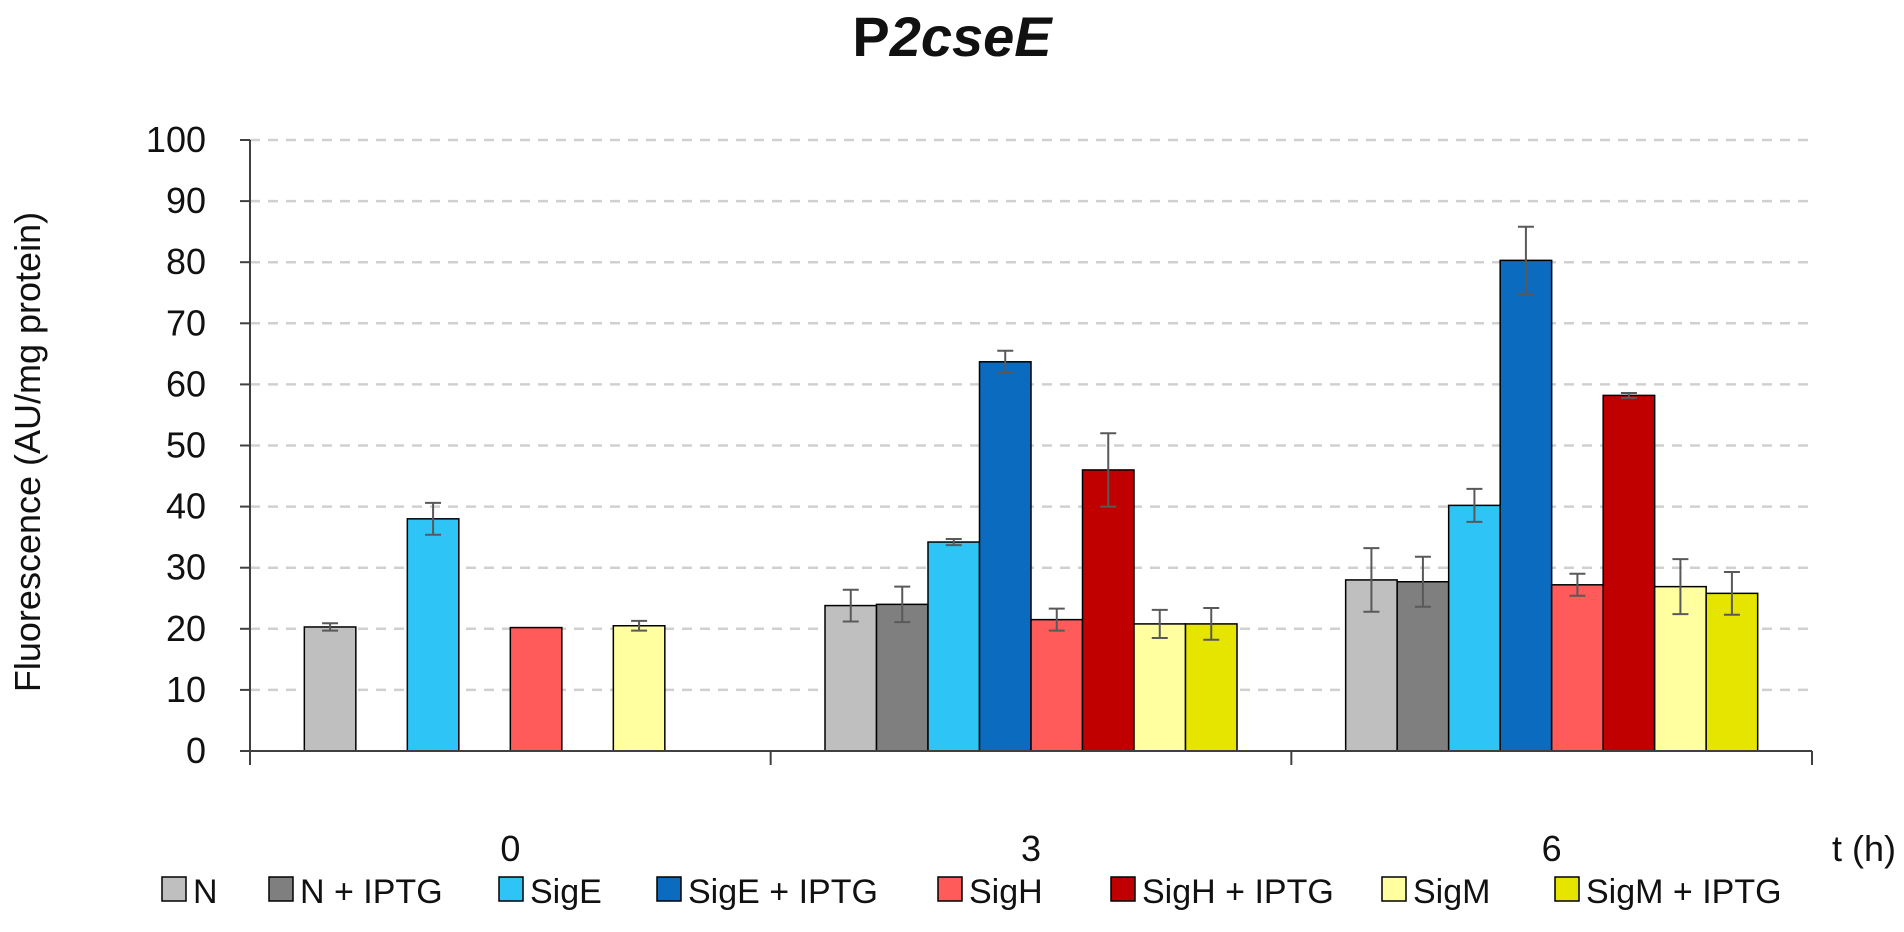 This screenshot has height=932, width=1904. What do you see at coordinates (176, 139) in the screenshot?
I see `y-tick-label: 100` at bounding box center [176, 139].